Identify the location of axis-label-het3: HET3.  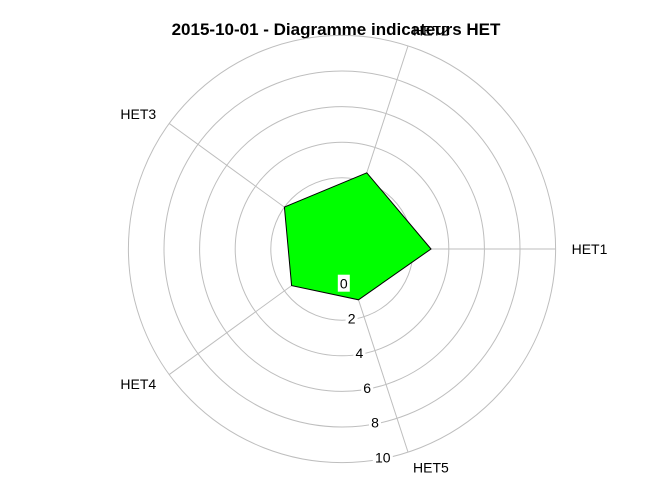
(138, 114).